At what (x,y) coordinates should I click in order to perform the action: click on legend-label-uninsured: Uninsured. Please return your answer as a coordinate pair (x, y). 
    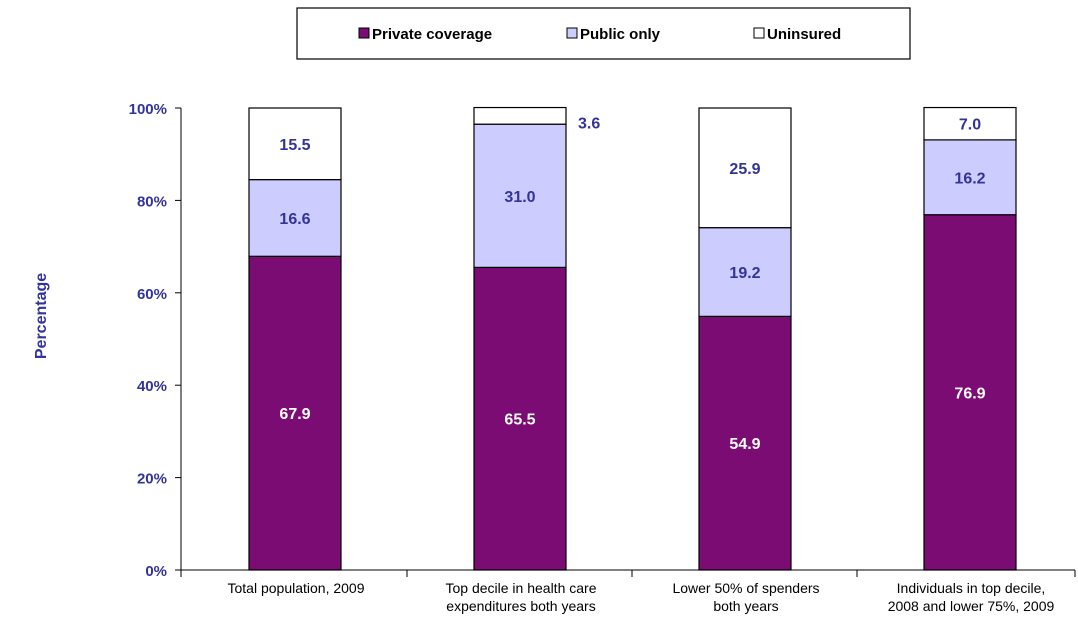
    Looking at the image, I should click on (804, 34).